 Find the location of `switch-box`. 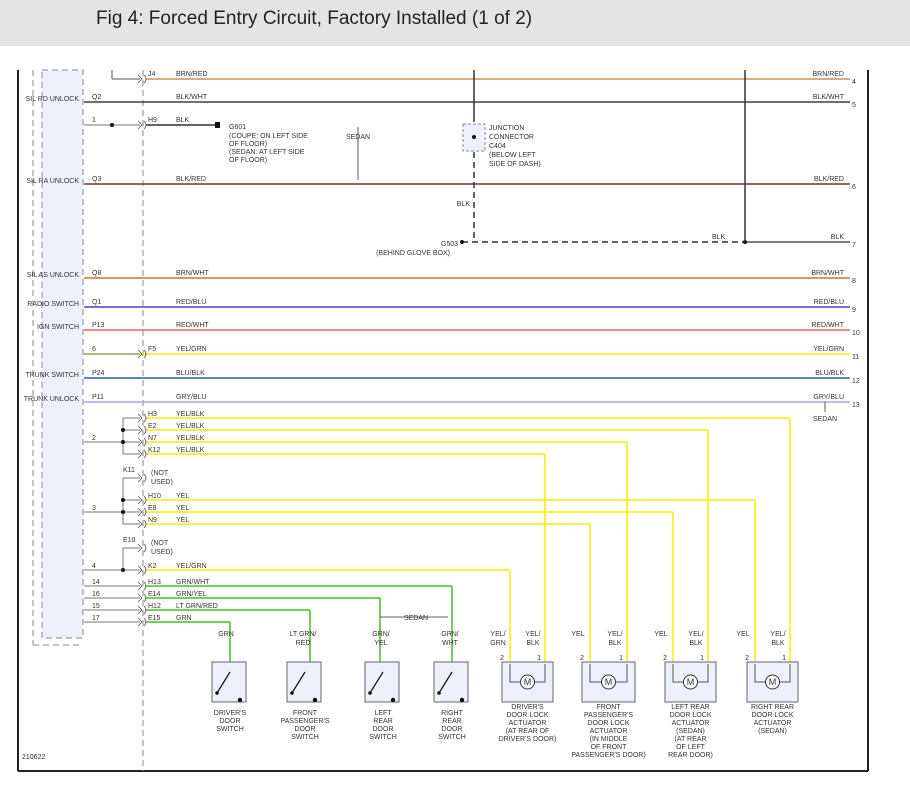

switch-box is located at coordinates (304, 682).